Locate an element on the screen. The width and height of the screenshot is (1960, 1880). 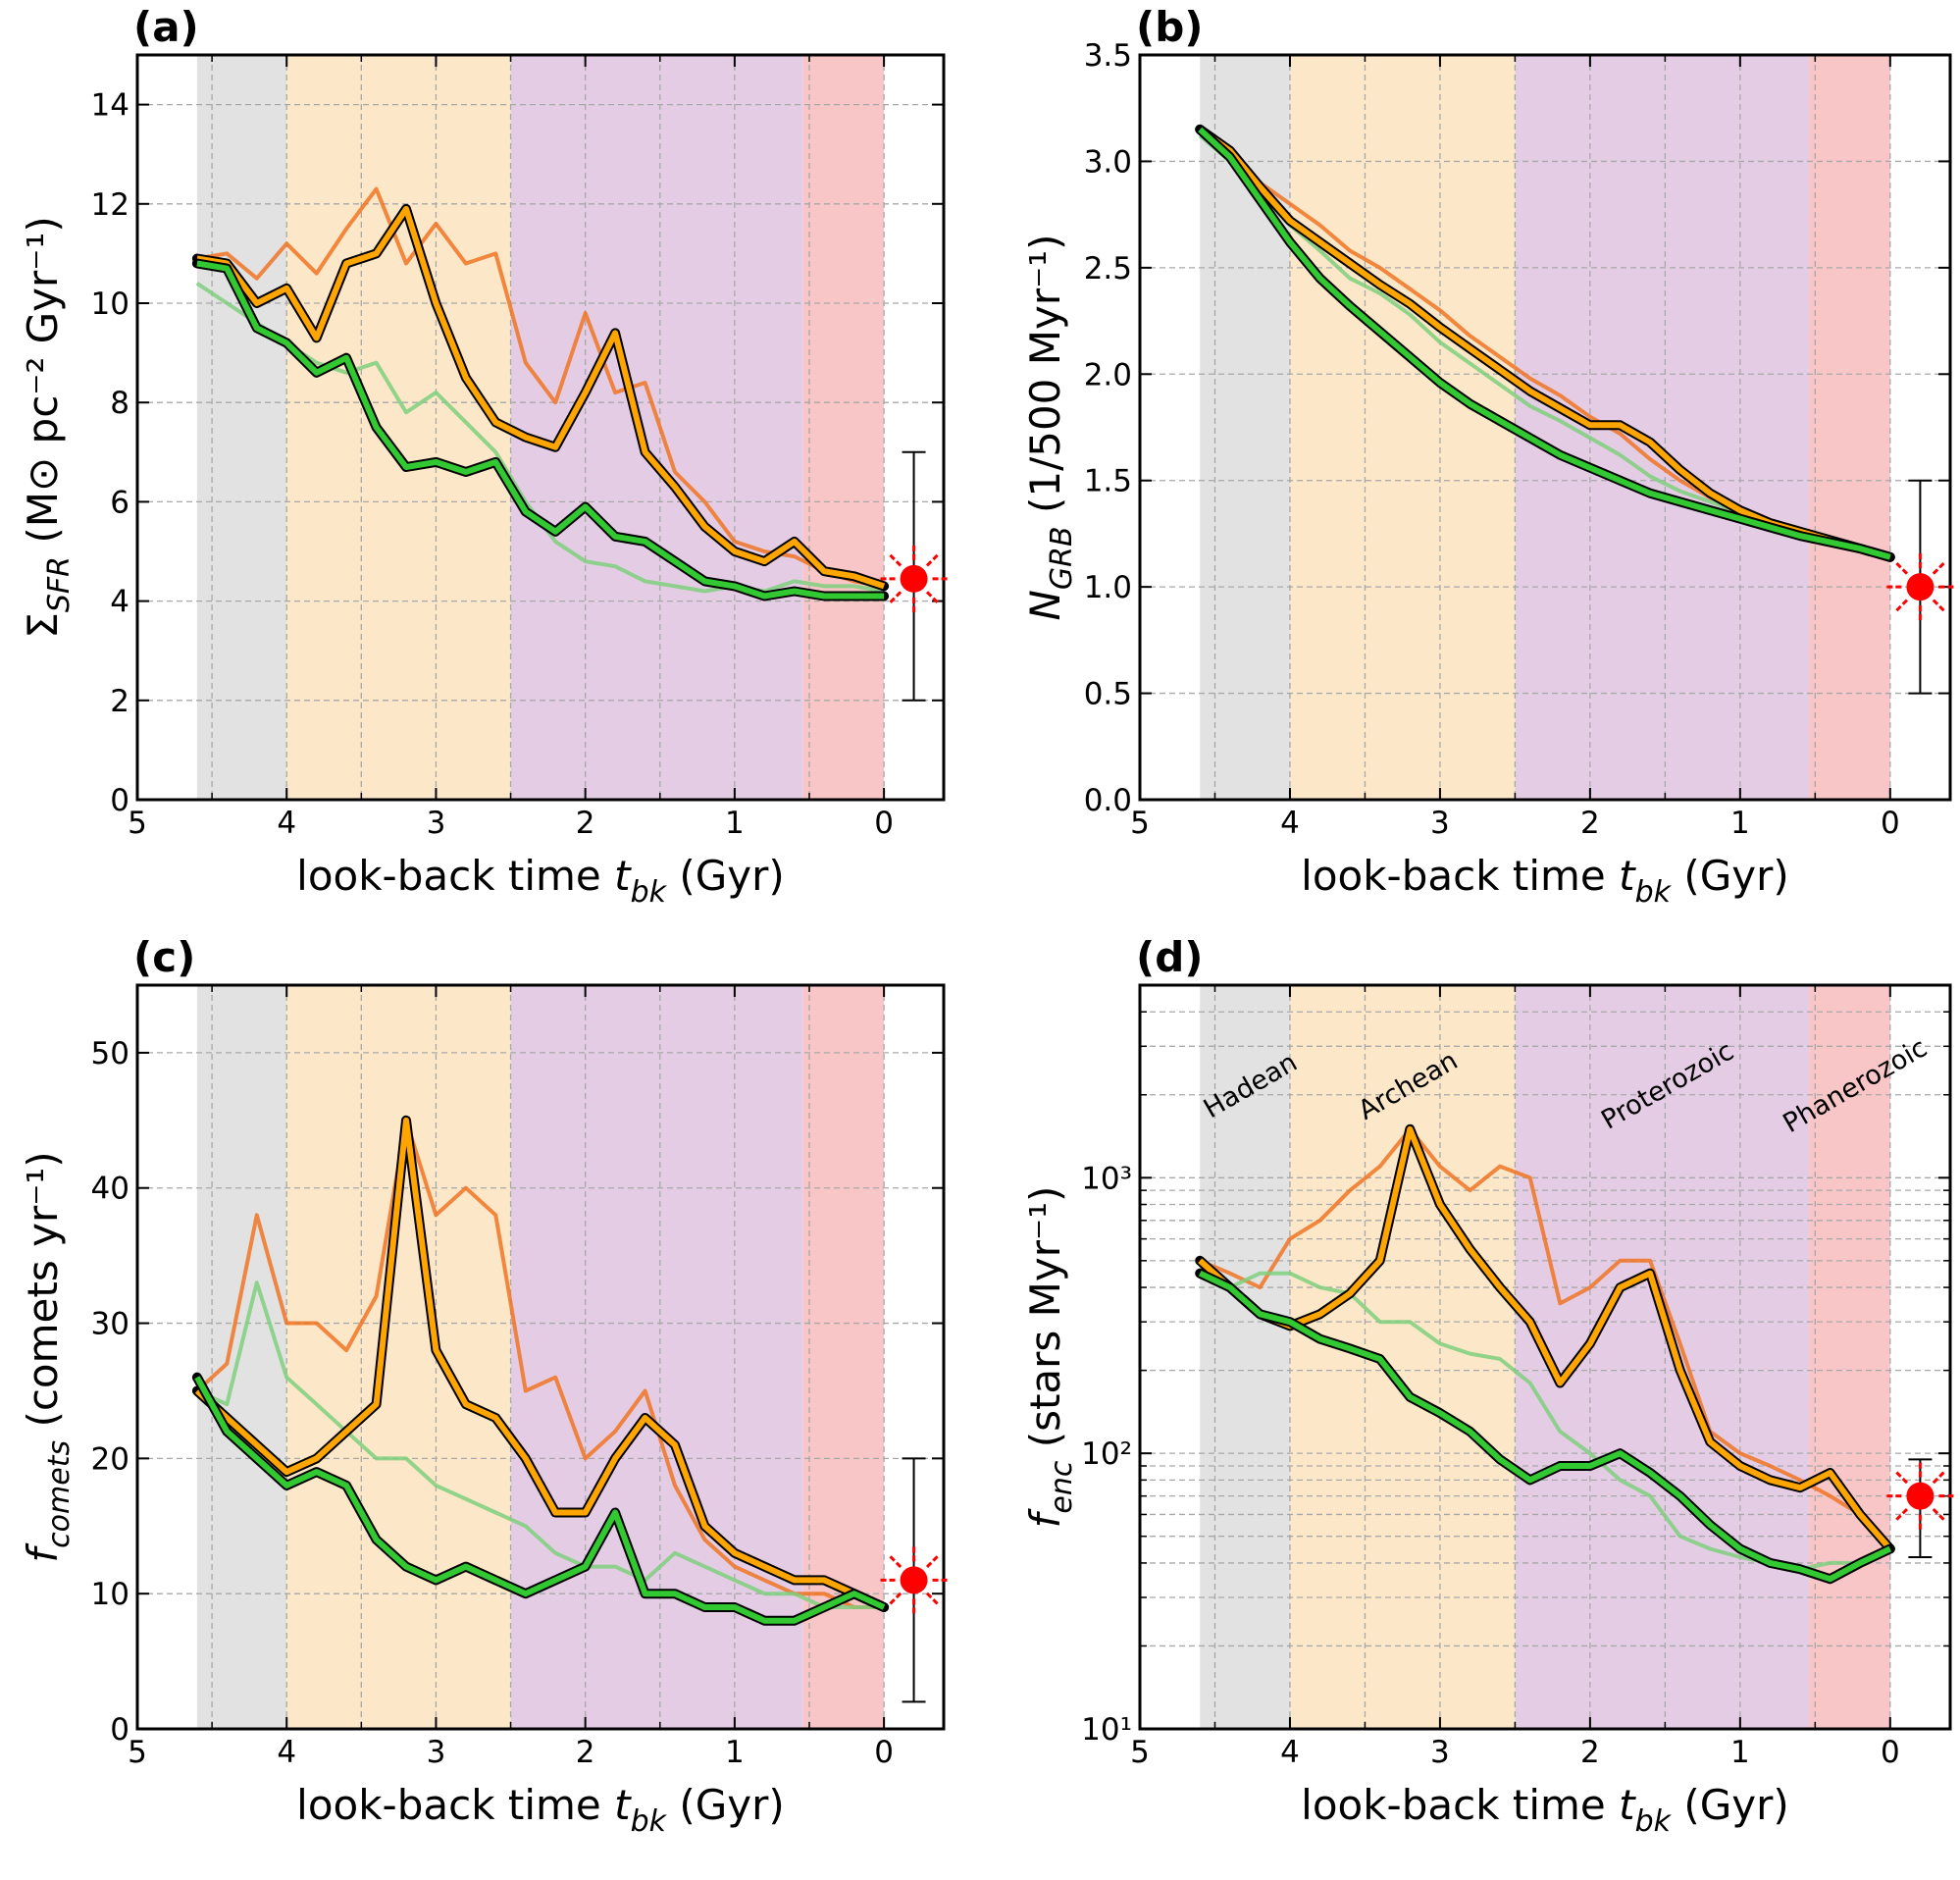
axis-label-part: (1/500 Myr⁻¹) is located at coordinates (1045, 381).